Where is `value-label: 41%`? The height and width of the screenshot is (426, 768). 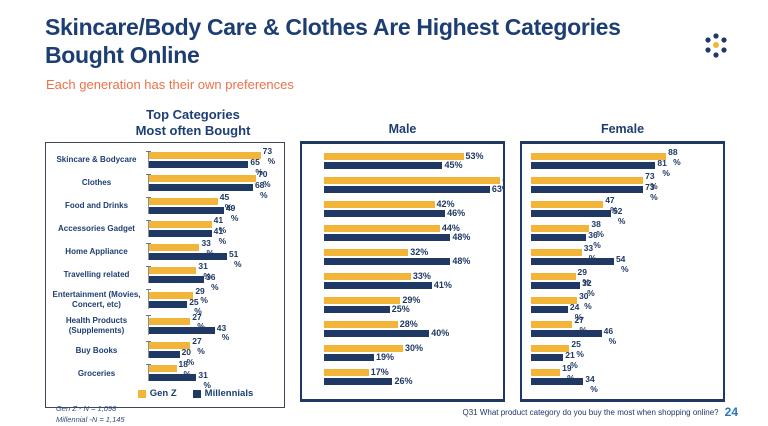 value-label: 41% is located at coordinates (220, 225).